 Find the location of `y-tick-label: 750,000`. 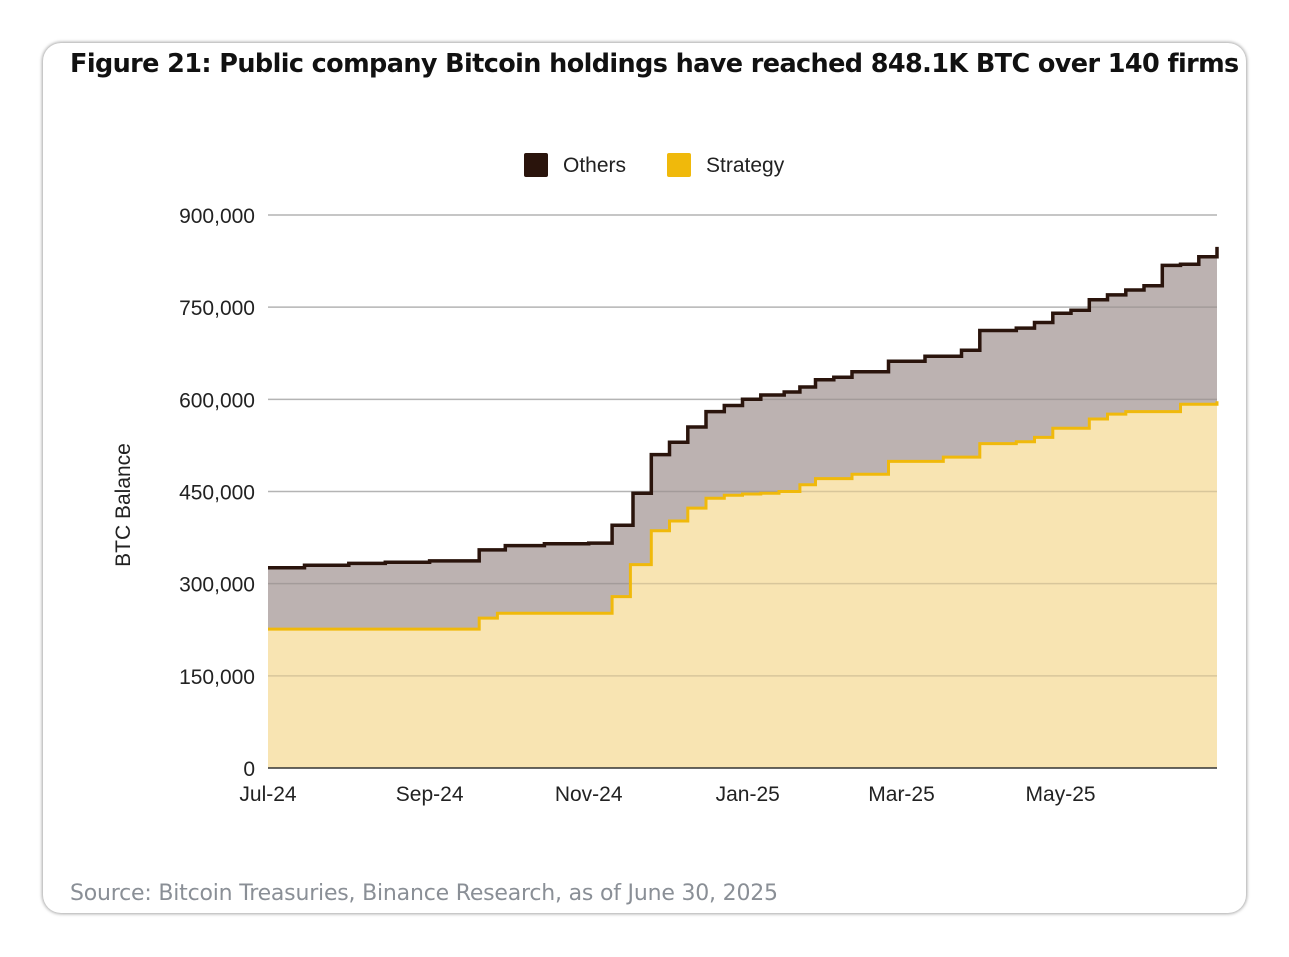

y-tick-label: 750,000 is located at coordinates (217, 308).